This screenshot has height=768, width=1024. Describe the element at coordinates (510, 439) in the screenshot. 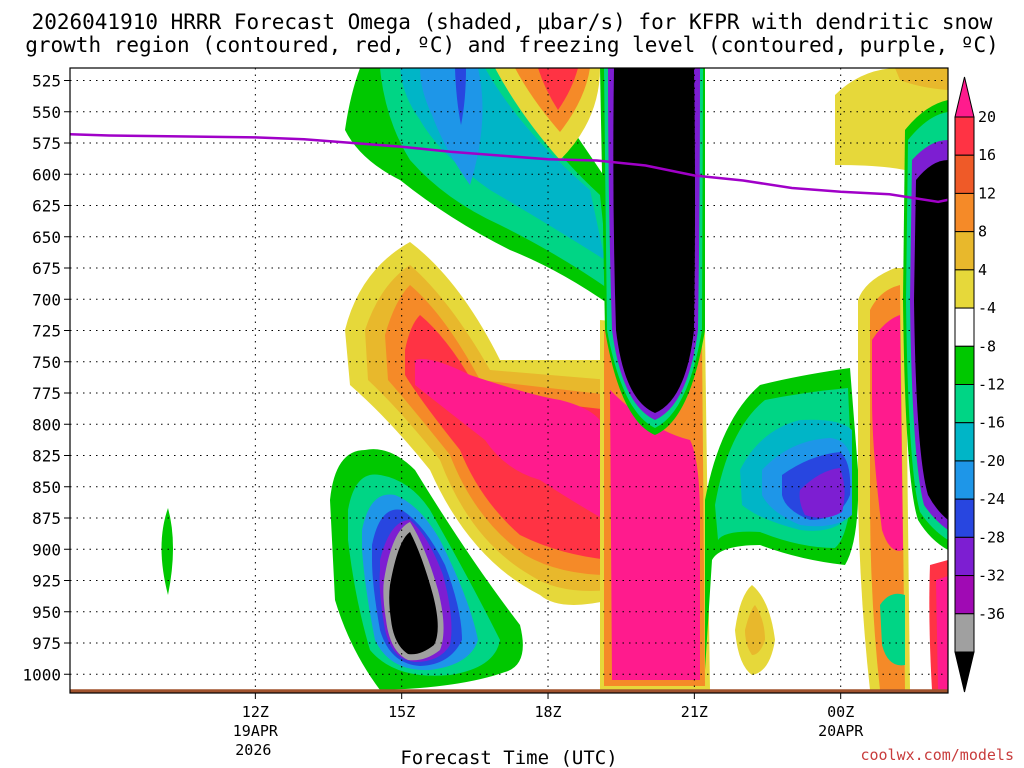

I see `omega-region-positive-mid-pink` at that location.